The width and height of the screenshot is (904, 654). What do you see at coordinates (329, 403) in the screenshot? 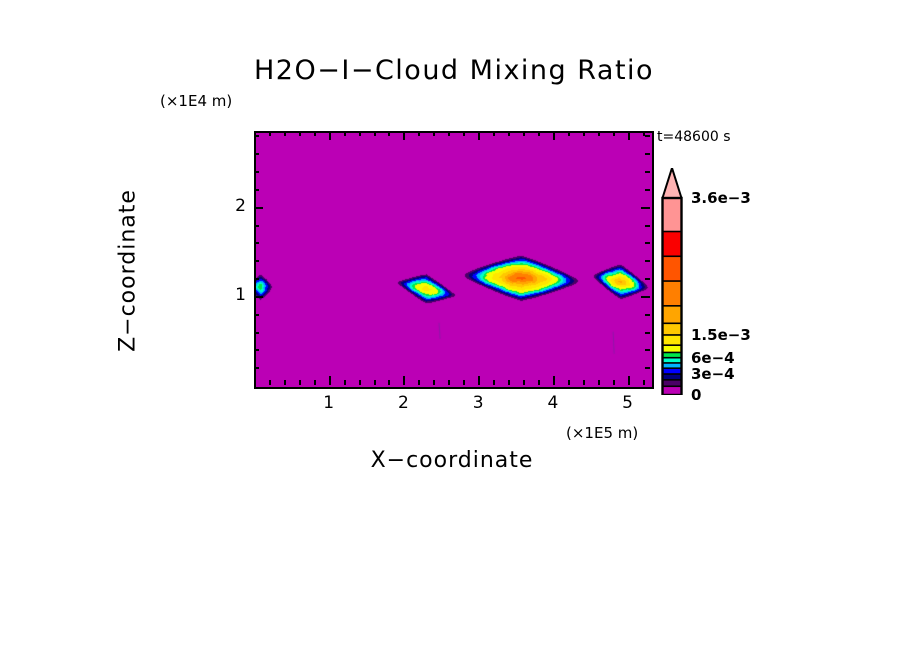
I see `x-tick-label: 1` at bounding box center [329, 403].